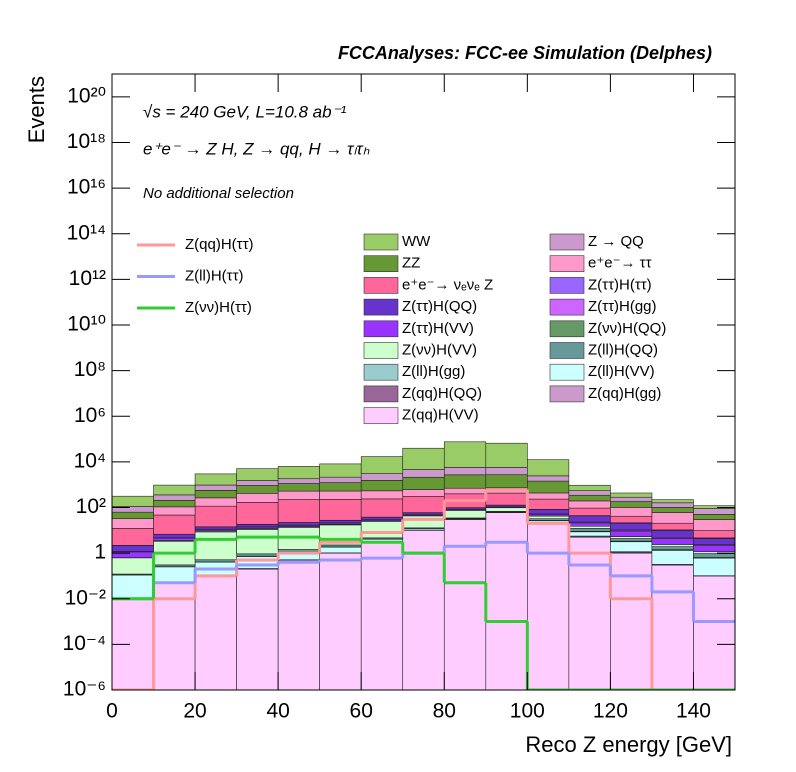  Describe the element at coordinates (100, 552) in the screenshot. I see `y-tick-label: 1` at that location.